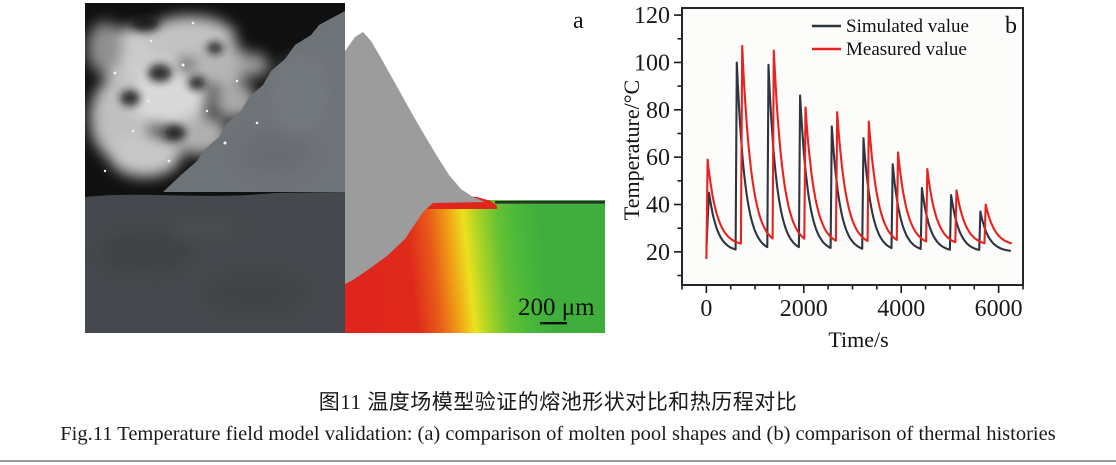  I want to click on y-tick-label: 40, so click(658, 206).